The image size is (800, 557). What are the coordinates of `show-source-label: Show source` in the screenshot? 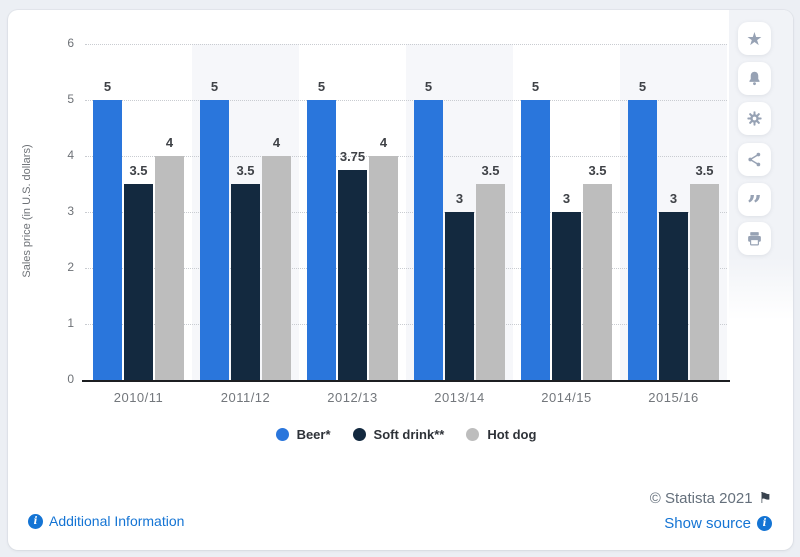 It's located at (707, 523).